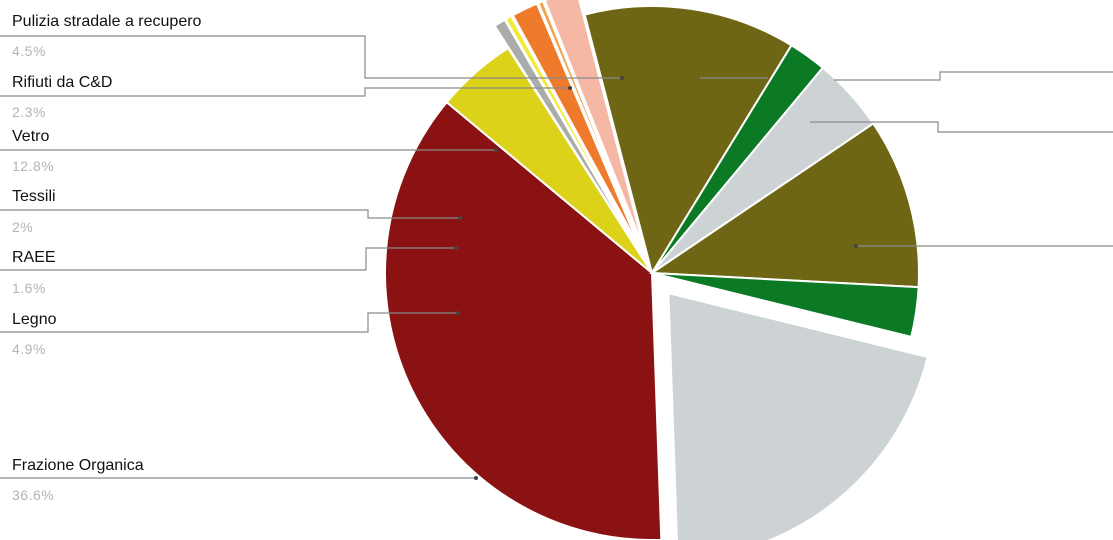  Describe the element at coordinates (29, 51) in the screenshot. I see `value-pulizia: 4.5%` at that location.